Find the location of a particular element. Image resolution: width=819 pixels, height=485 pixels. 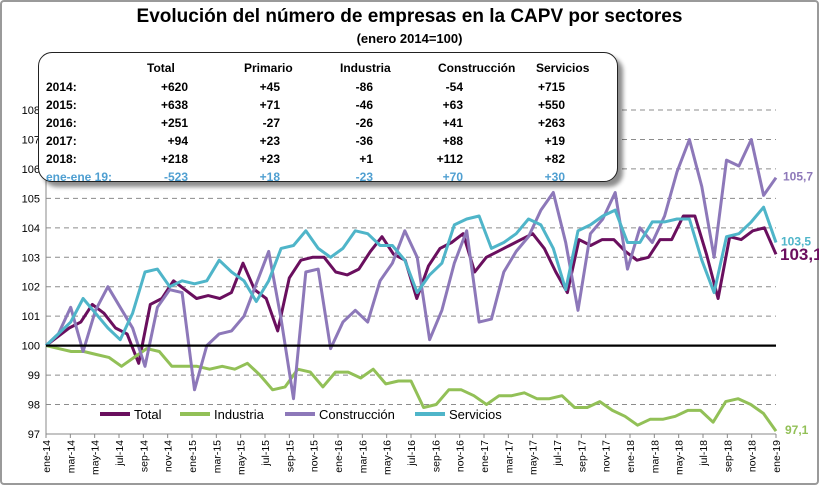

end-label-servicios: 103,5 is located at coordinates (796, 241).